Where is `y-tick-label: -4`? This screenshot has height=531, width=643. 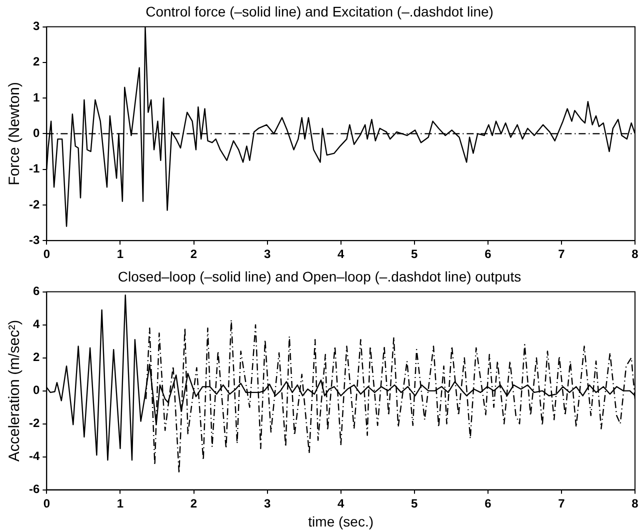
y-tick-label: -4 is located at coordinates (34, 456).